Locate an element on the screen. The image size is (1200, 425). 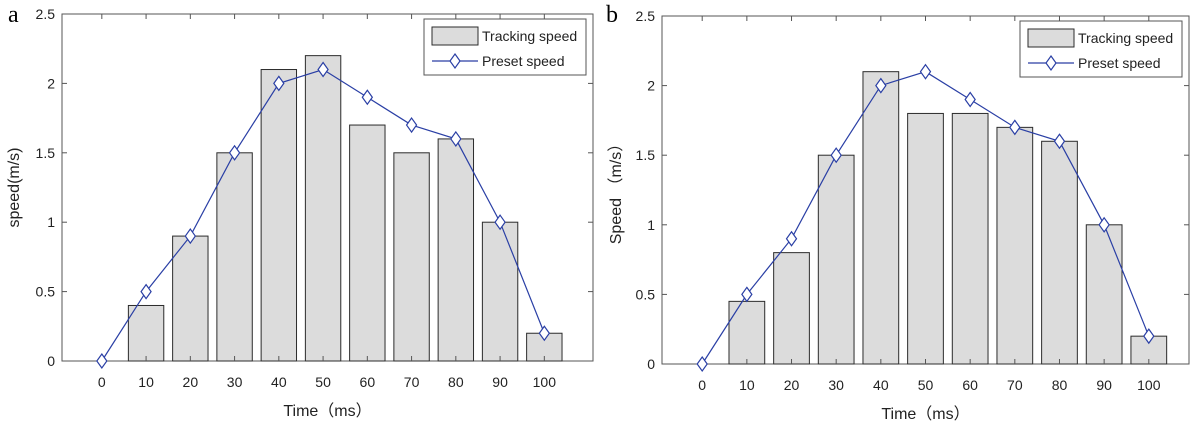
y-axis-label: speed(m/s) is located at coordinates (14, 187).